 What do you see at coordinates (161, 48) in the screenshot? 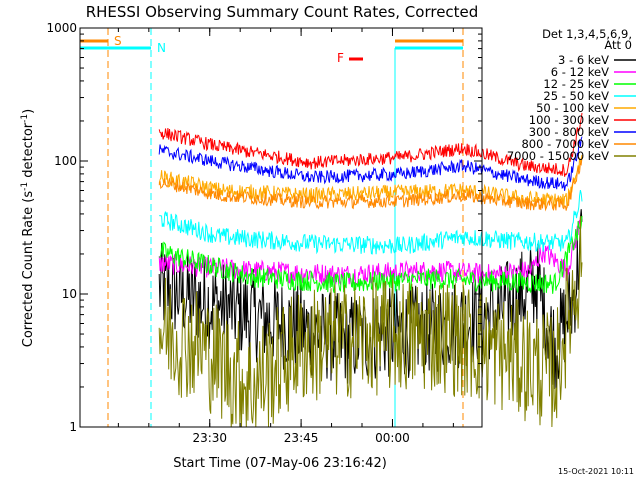
I see `night-label: N` at bounding box center [161, 48].